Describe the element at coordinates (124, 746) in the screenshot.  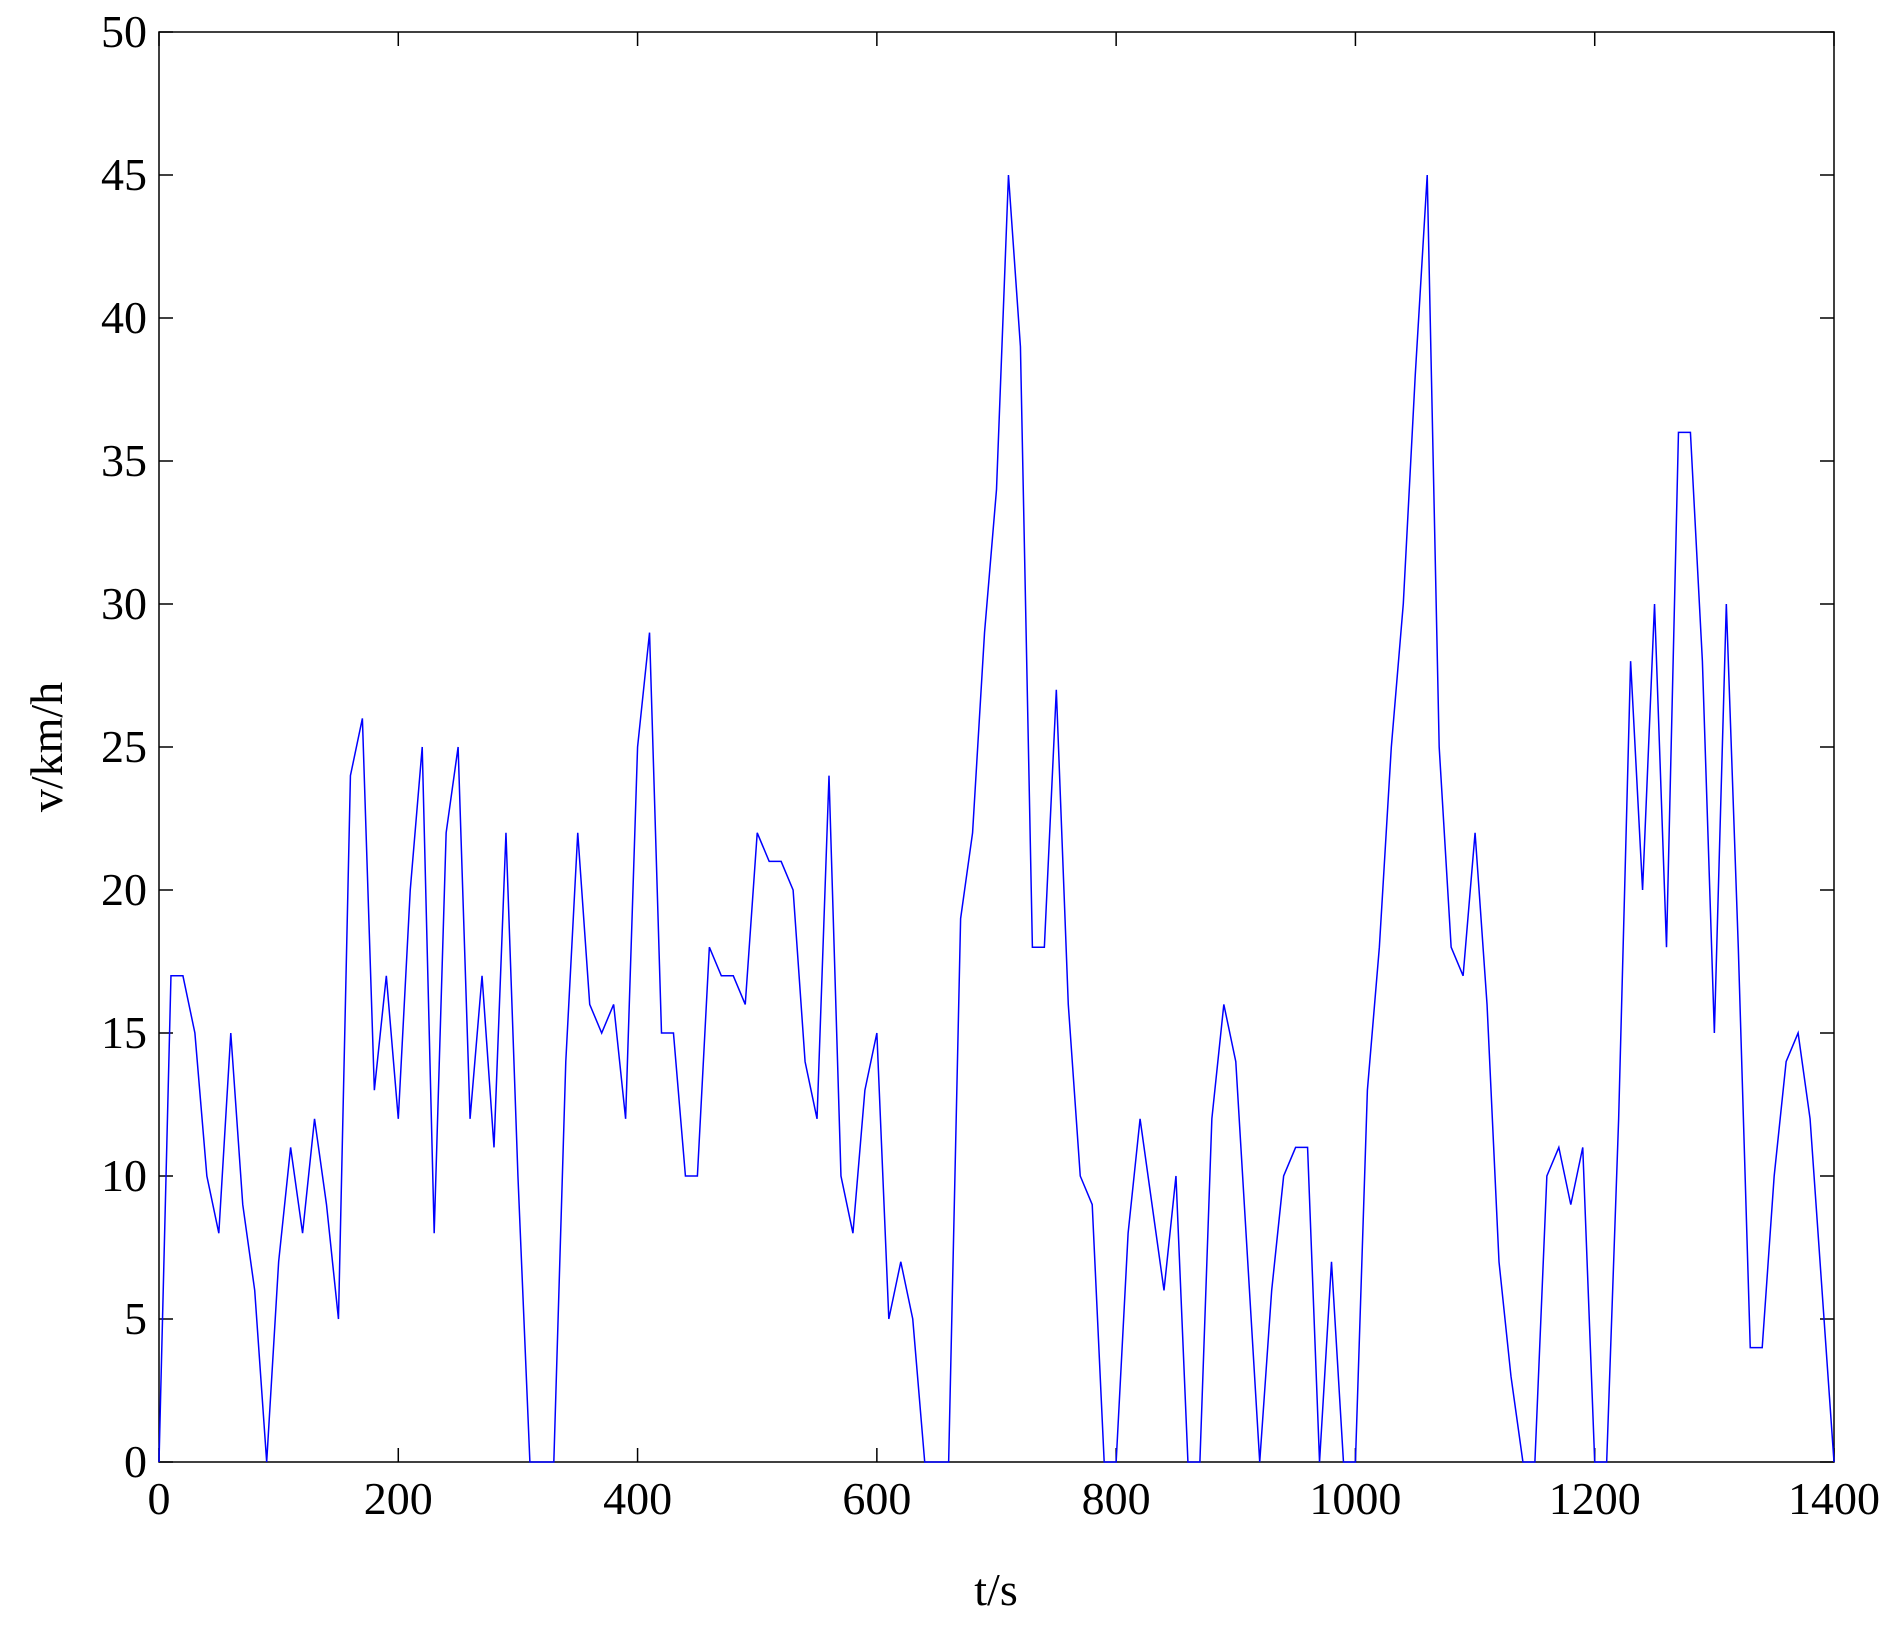
I see `y-tick-label: 25` at that location.